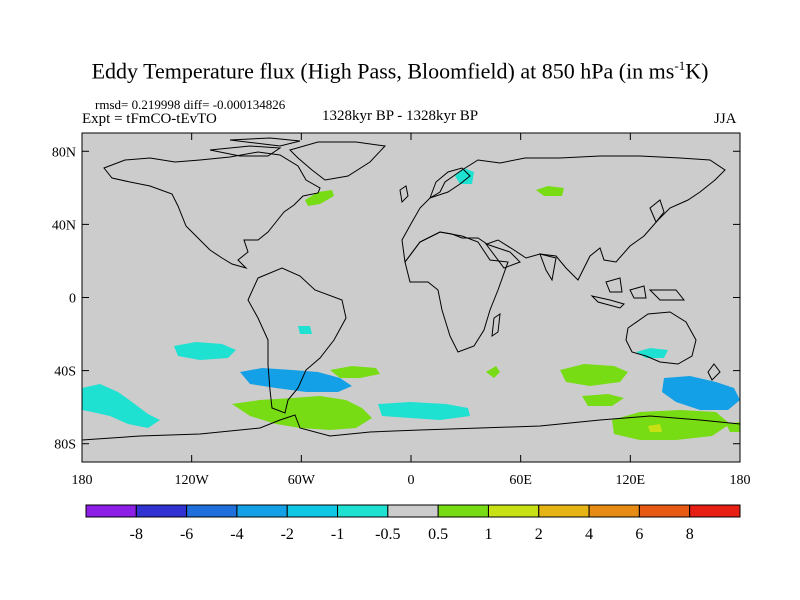  I want to click on colorbar-label-8: 2, so click(539, 534).